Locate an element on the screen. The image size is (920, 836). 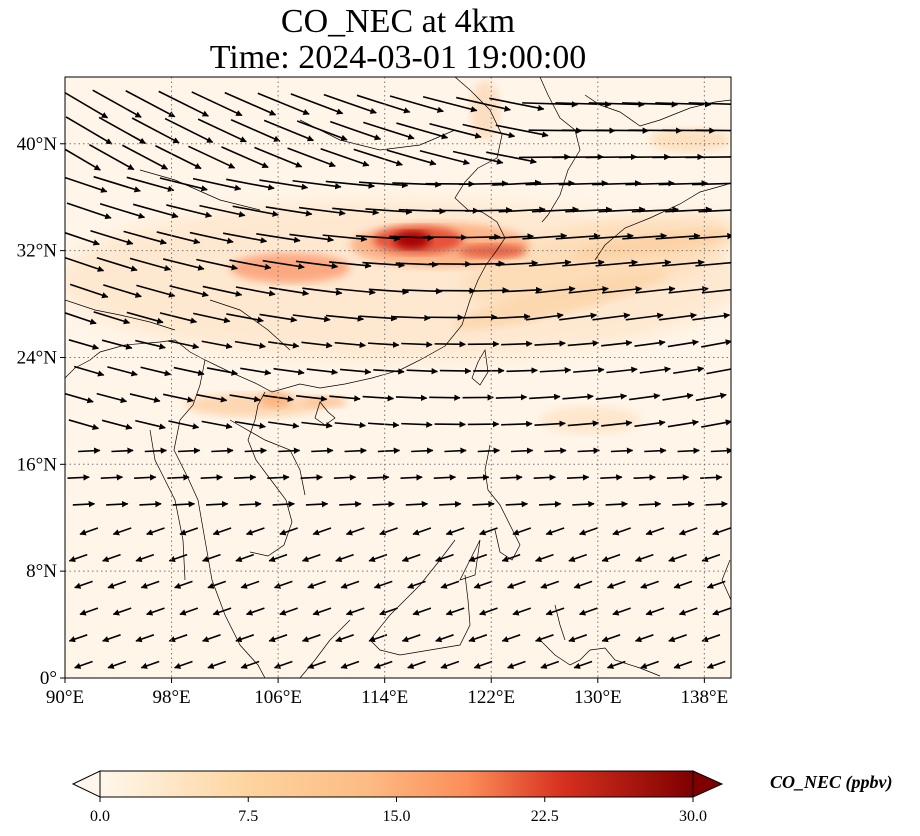
colorbar-tick-label: 0.0 is located at coordinates (100, 816).